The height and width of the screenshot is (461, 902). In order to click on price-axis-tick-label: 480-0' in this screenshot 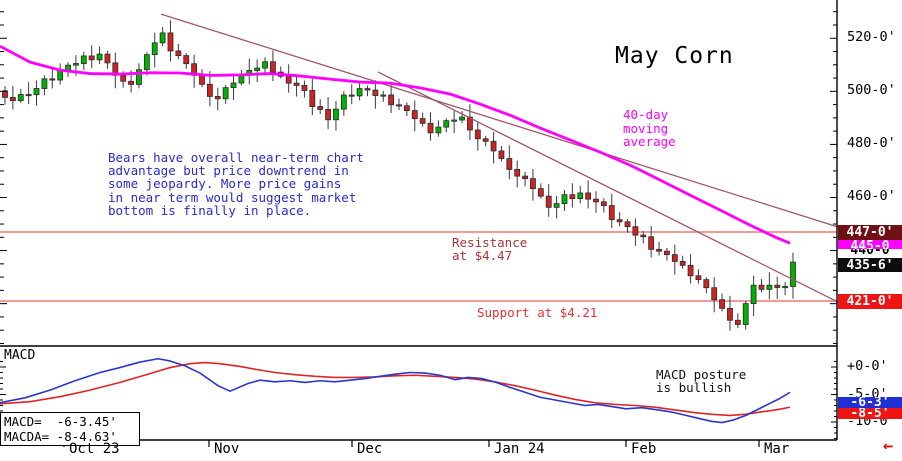, I will do `click(871, 143)`.